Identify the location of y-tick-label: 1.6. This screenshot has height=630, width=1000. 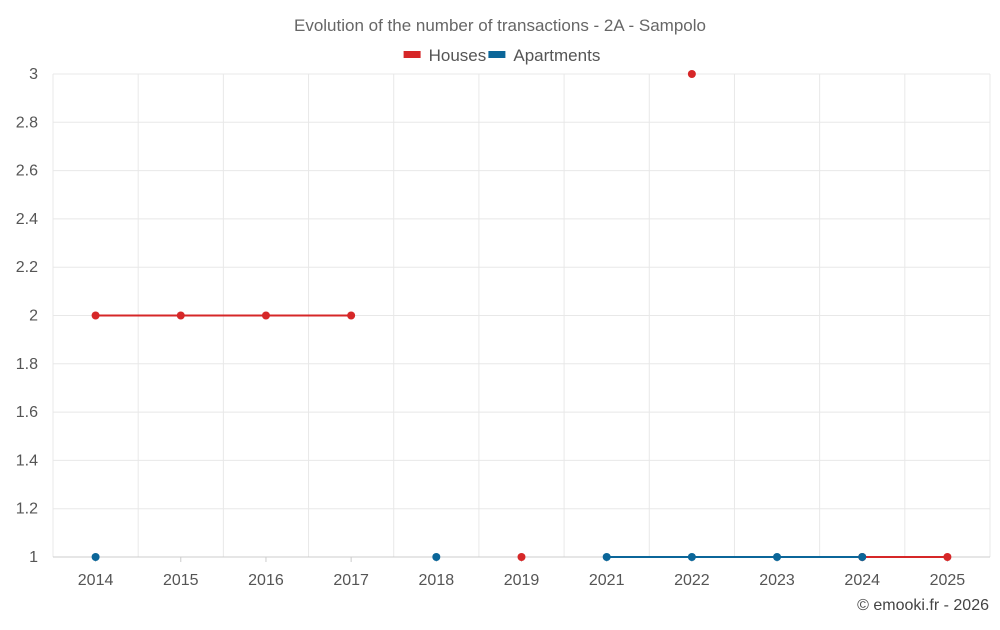
(27, 412).